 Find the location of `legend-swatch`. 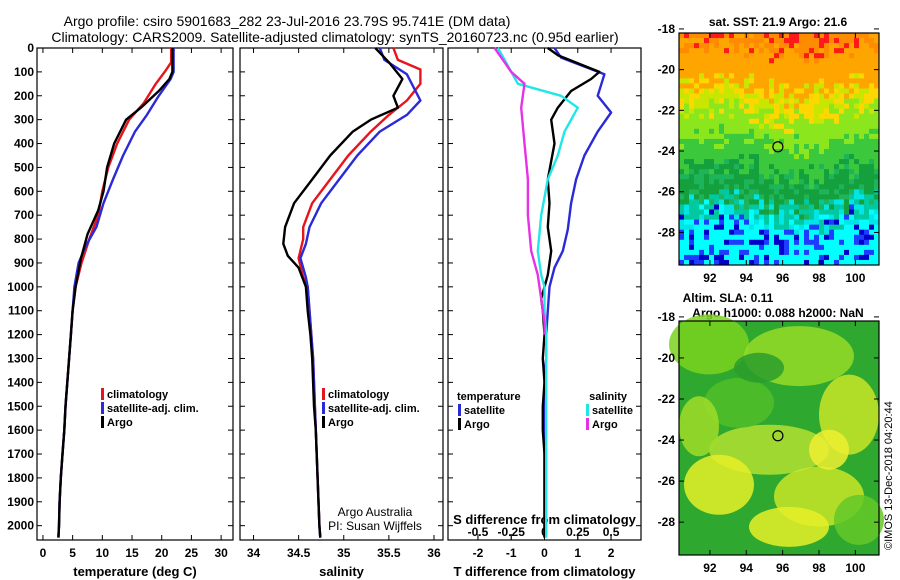

legend-swatch is located at coordinates (323, 422).